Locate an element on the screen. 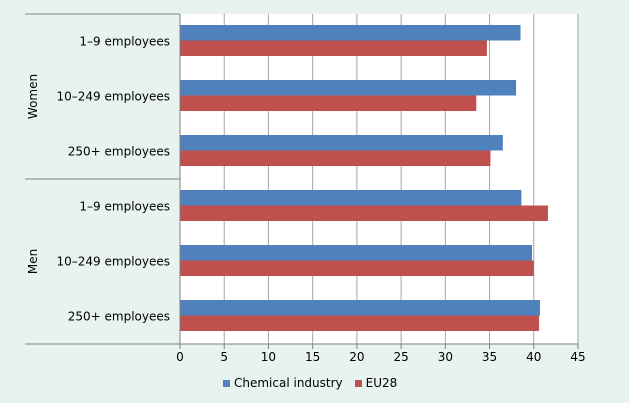  legend: Chemical industry EU28 is located at coordinates (313, 383).